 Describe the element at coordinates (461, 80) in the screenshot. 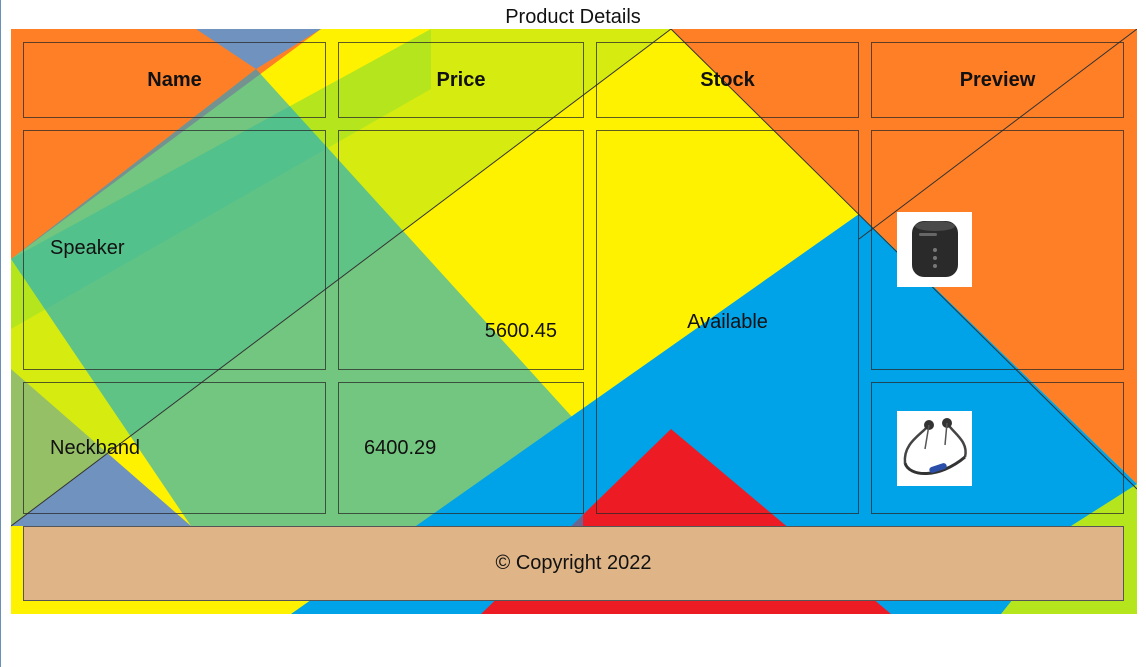

I see `column-header-price: Price` at that location.